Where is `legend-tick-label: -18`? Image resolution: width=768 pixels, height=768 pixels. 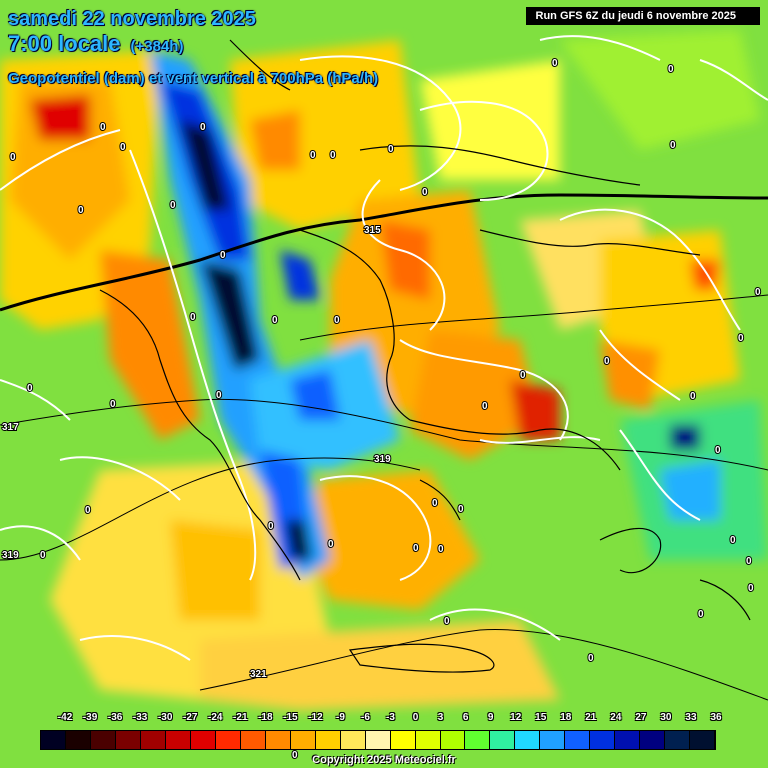 legend-tick-label: -18 is located at coordinates (265, 717).